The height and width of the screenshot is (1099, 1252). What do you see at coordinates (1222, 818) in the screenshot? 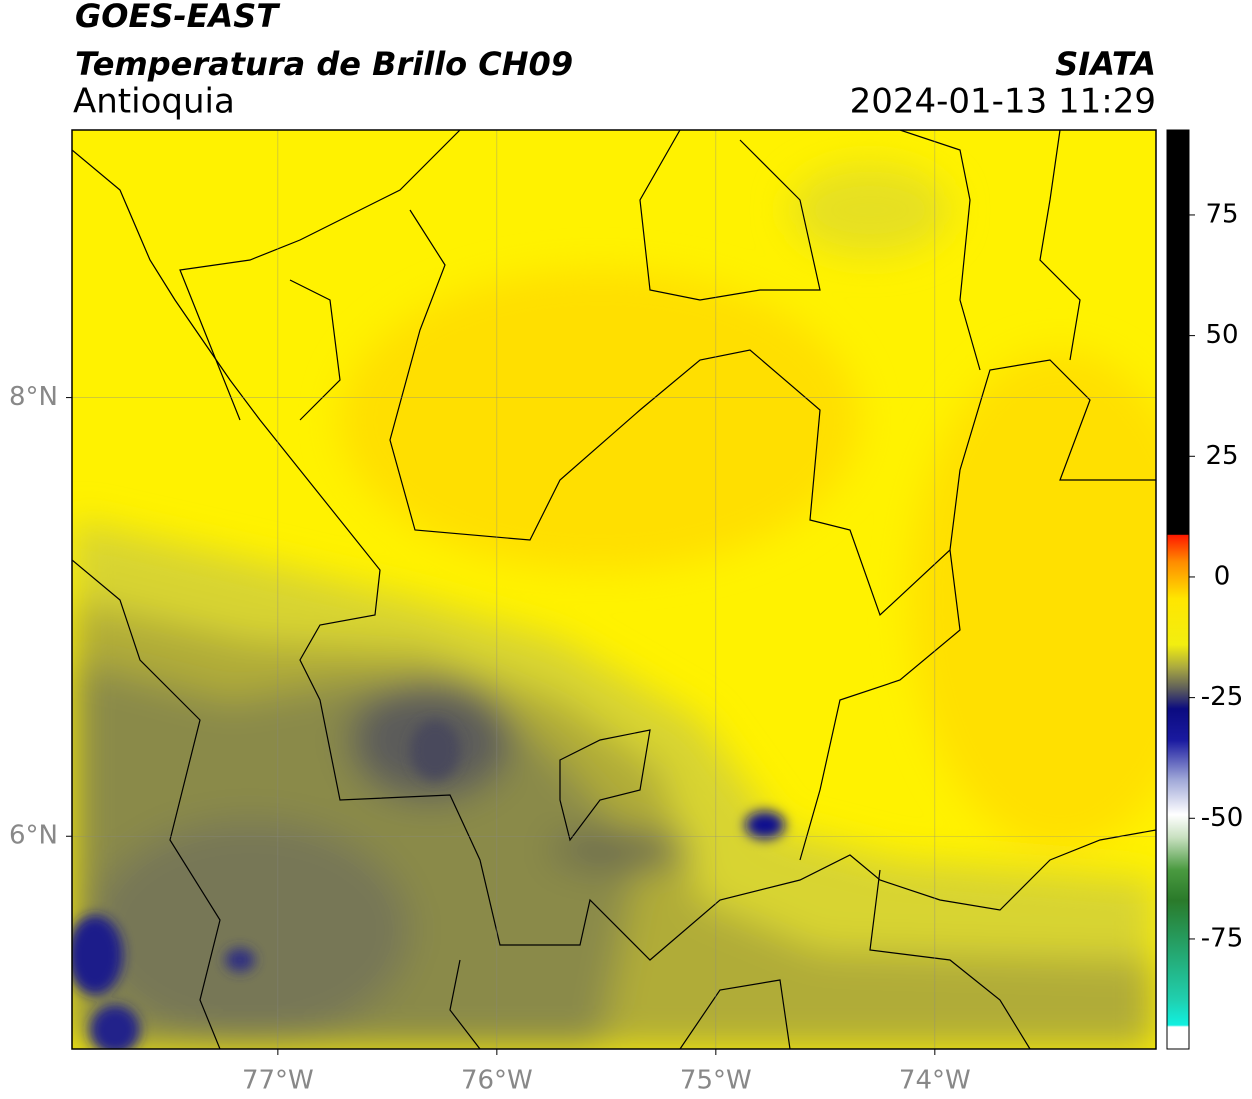
I see `colorbar-tick-label: -50` at bounding box center [1222, 818].